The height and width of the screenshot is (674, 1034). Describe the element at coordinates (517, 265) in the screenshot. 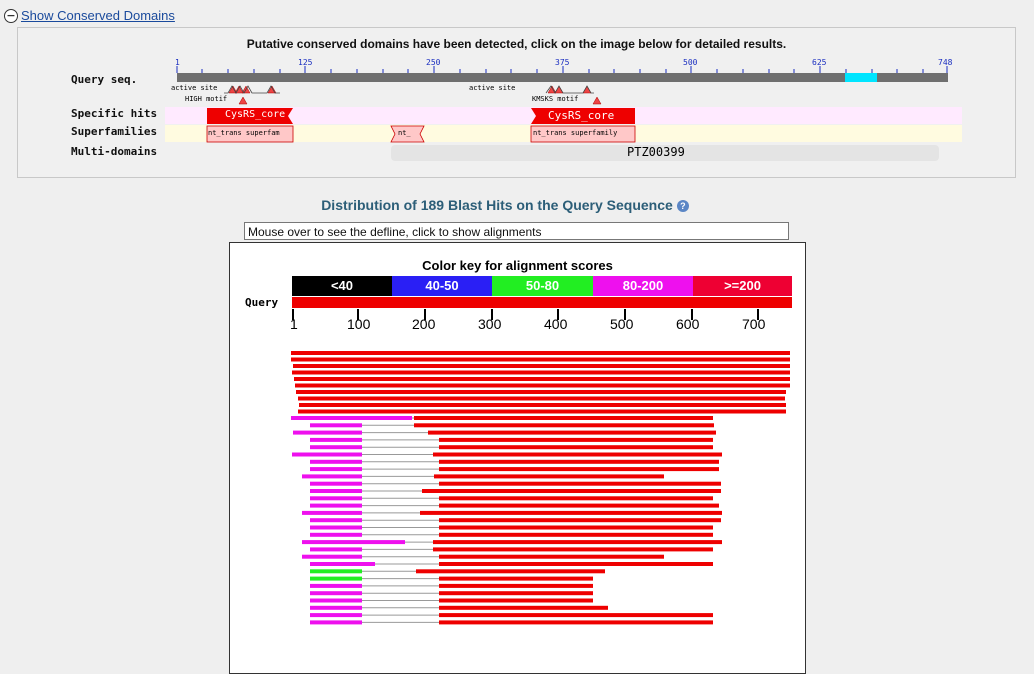

I see `color-key-title: Color key for alignment scores` at that location.